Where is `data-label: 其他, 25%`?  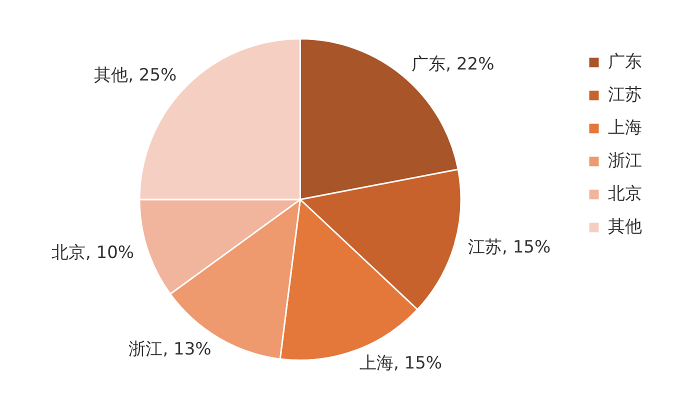 data-label: 其他, 25% is located at coordinates (135, 75).